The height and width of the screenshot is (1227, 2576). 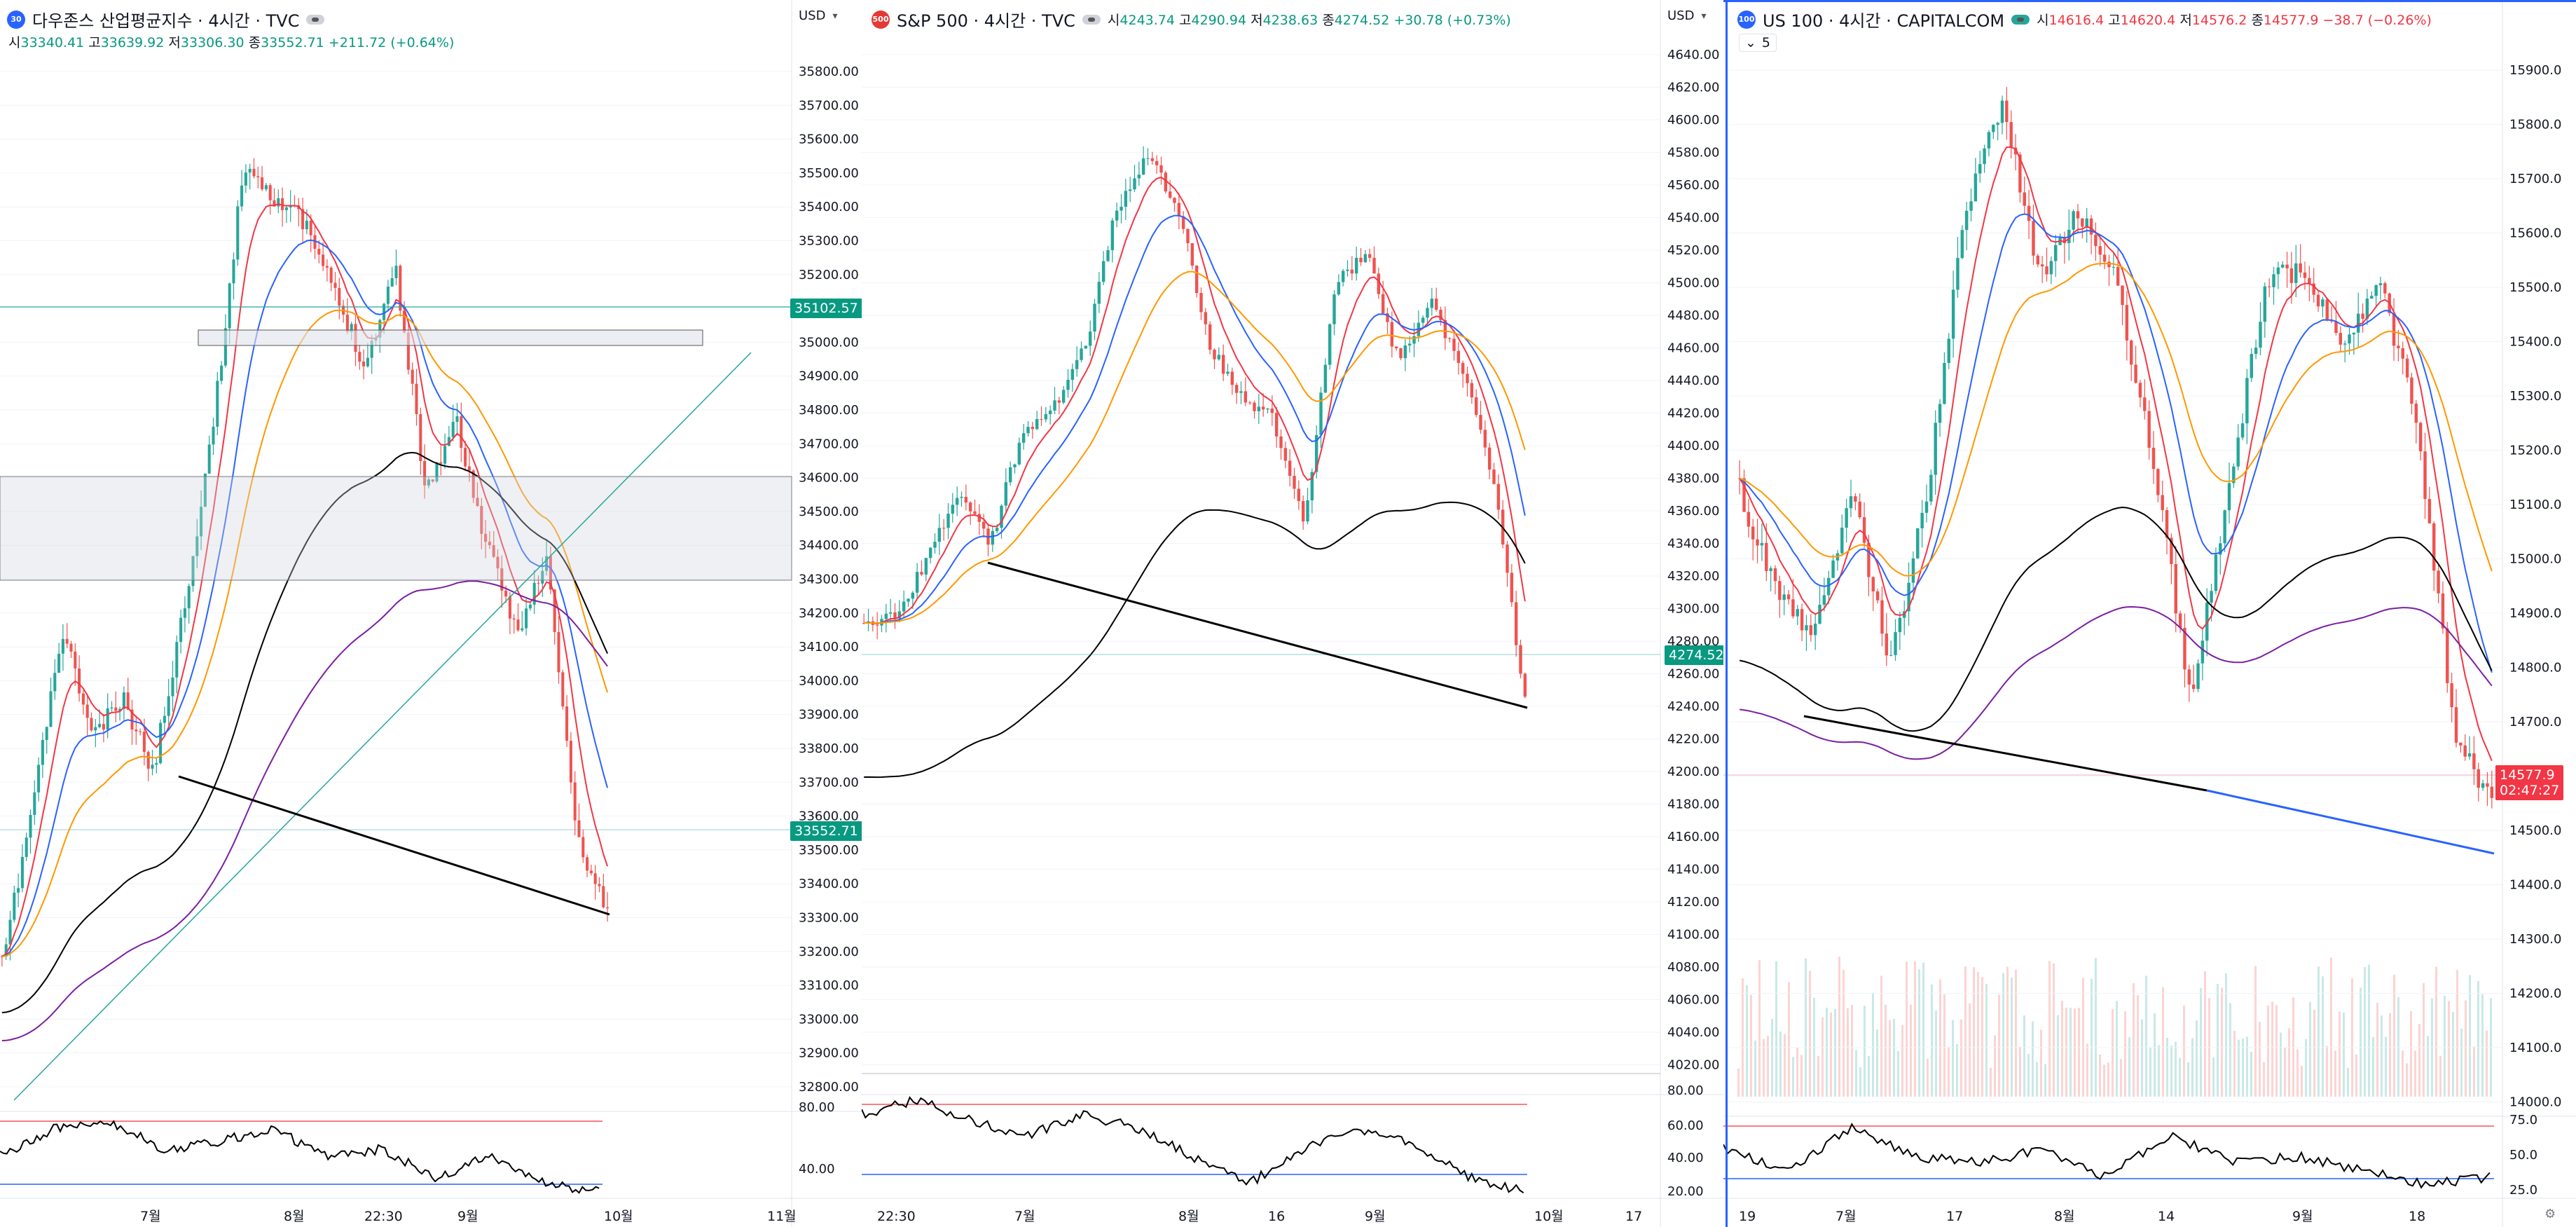 I want to click on price-axis-label: 4200.00, so click(x=1693, y=772).